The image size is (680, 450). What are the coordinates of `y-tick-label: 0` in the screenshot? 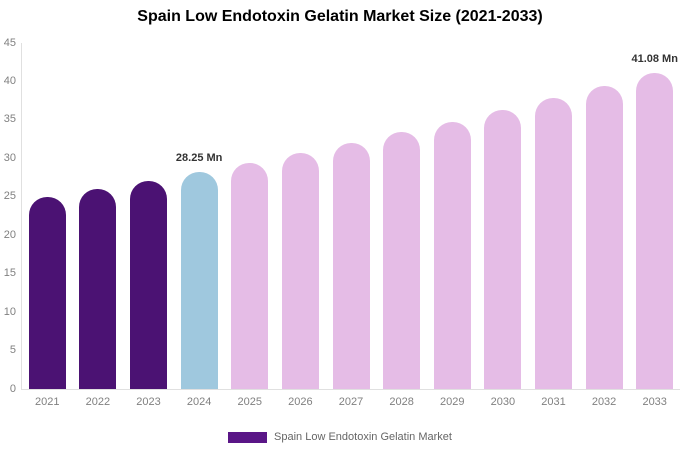 It's located at (12, 388).